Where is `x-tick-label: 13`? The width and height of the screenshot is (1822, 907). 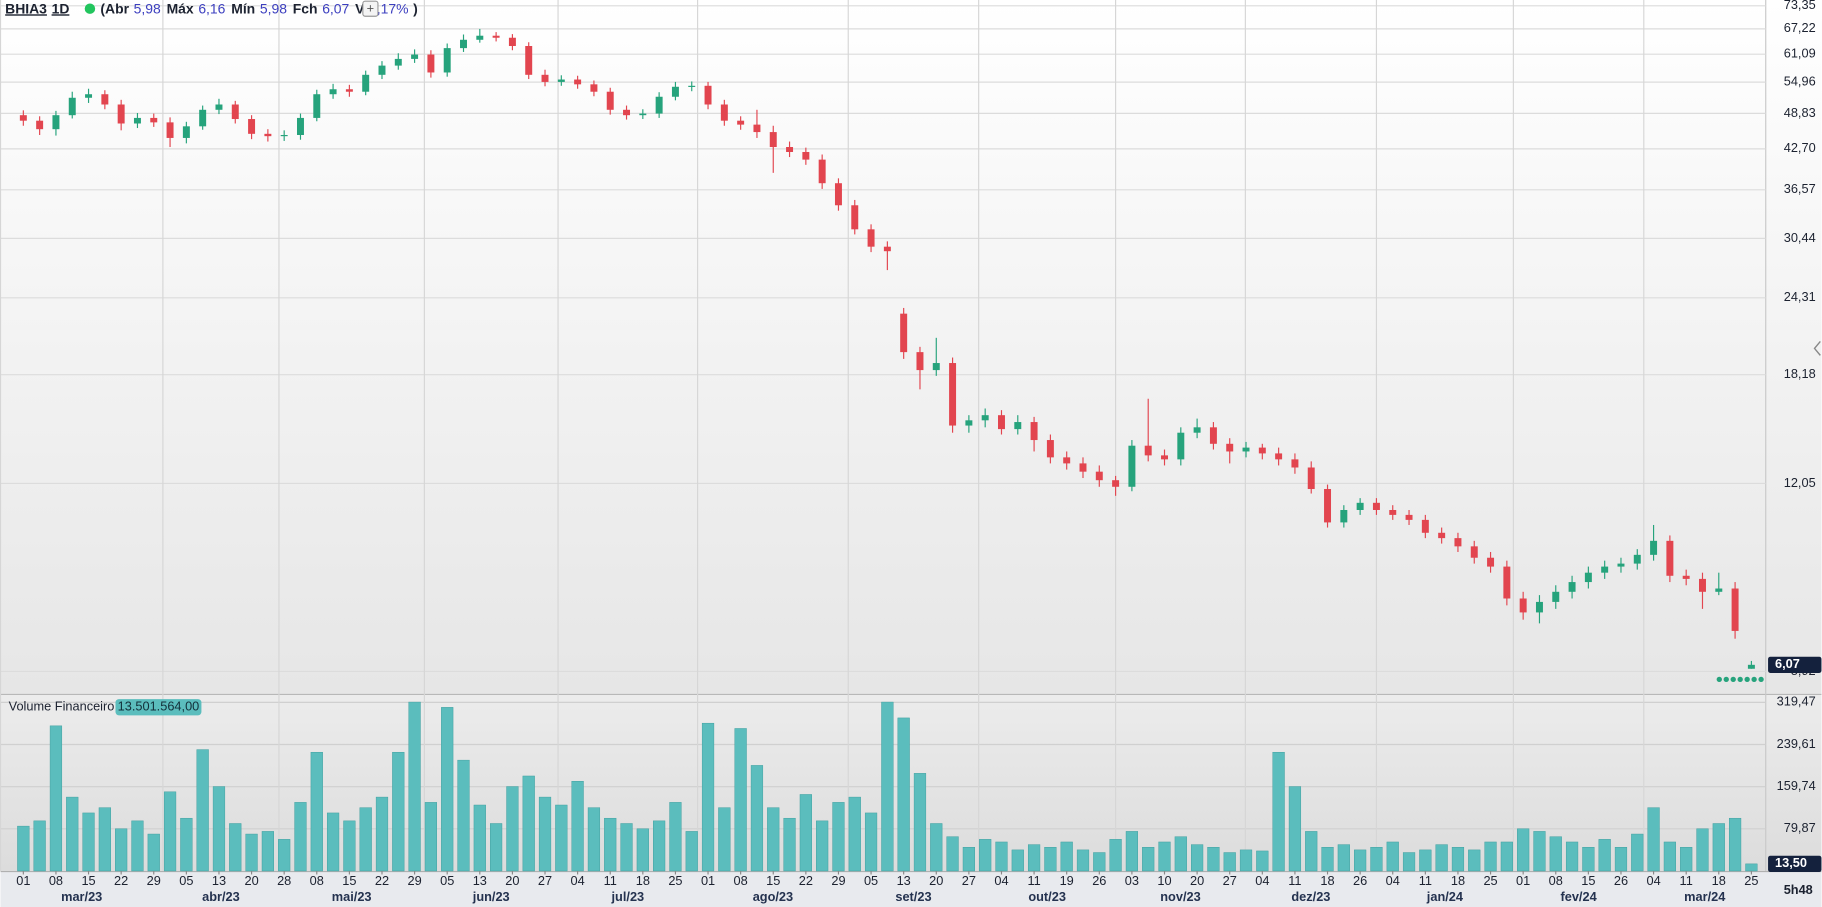
x-tick-label: 13 is located at coordinates (219, 880).